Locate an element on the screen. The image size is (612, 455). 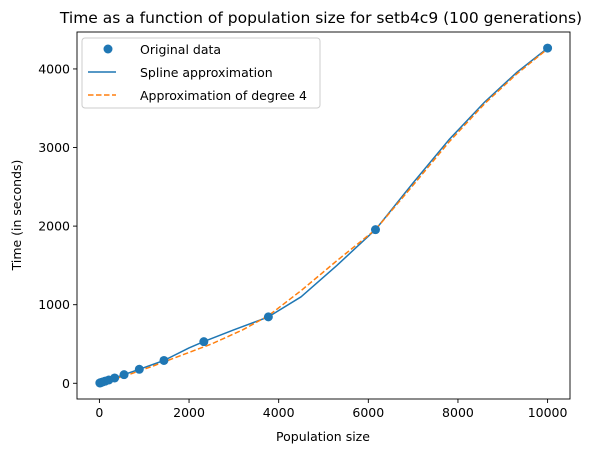
legend-box is located at coordinates (201, 73).